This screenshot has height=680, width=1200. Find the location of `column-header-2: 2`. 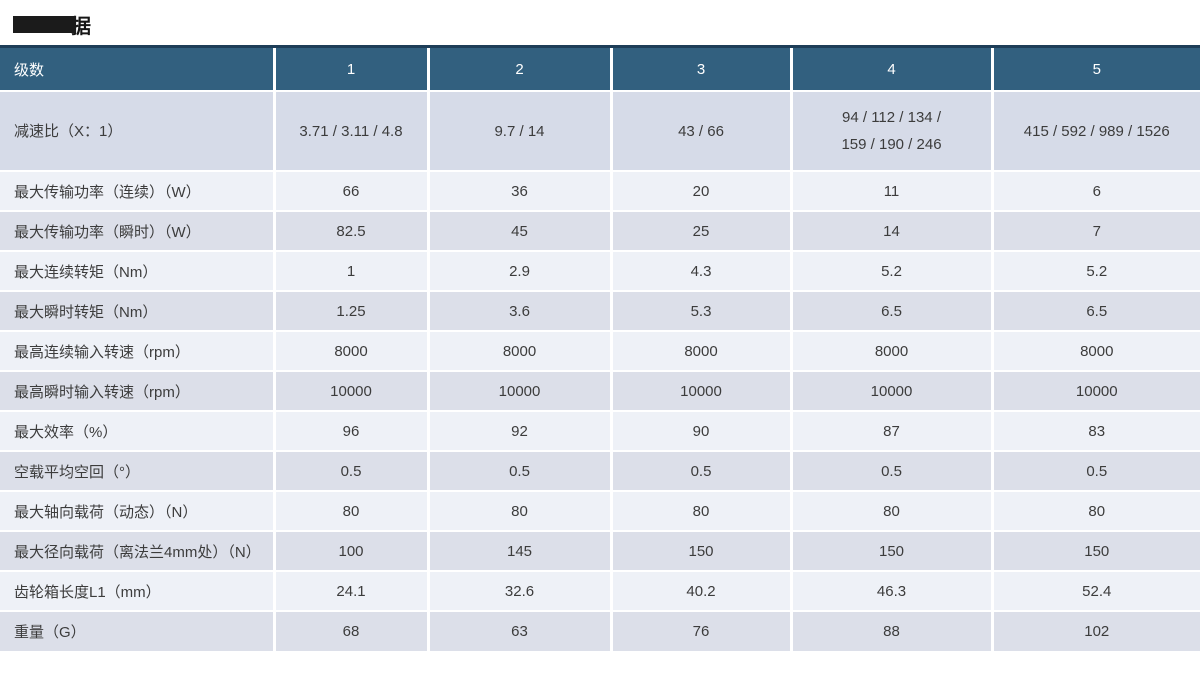

column-header-2: 2 is located at coordinates (518, 69).